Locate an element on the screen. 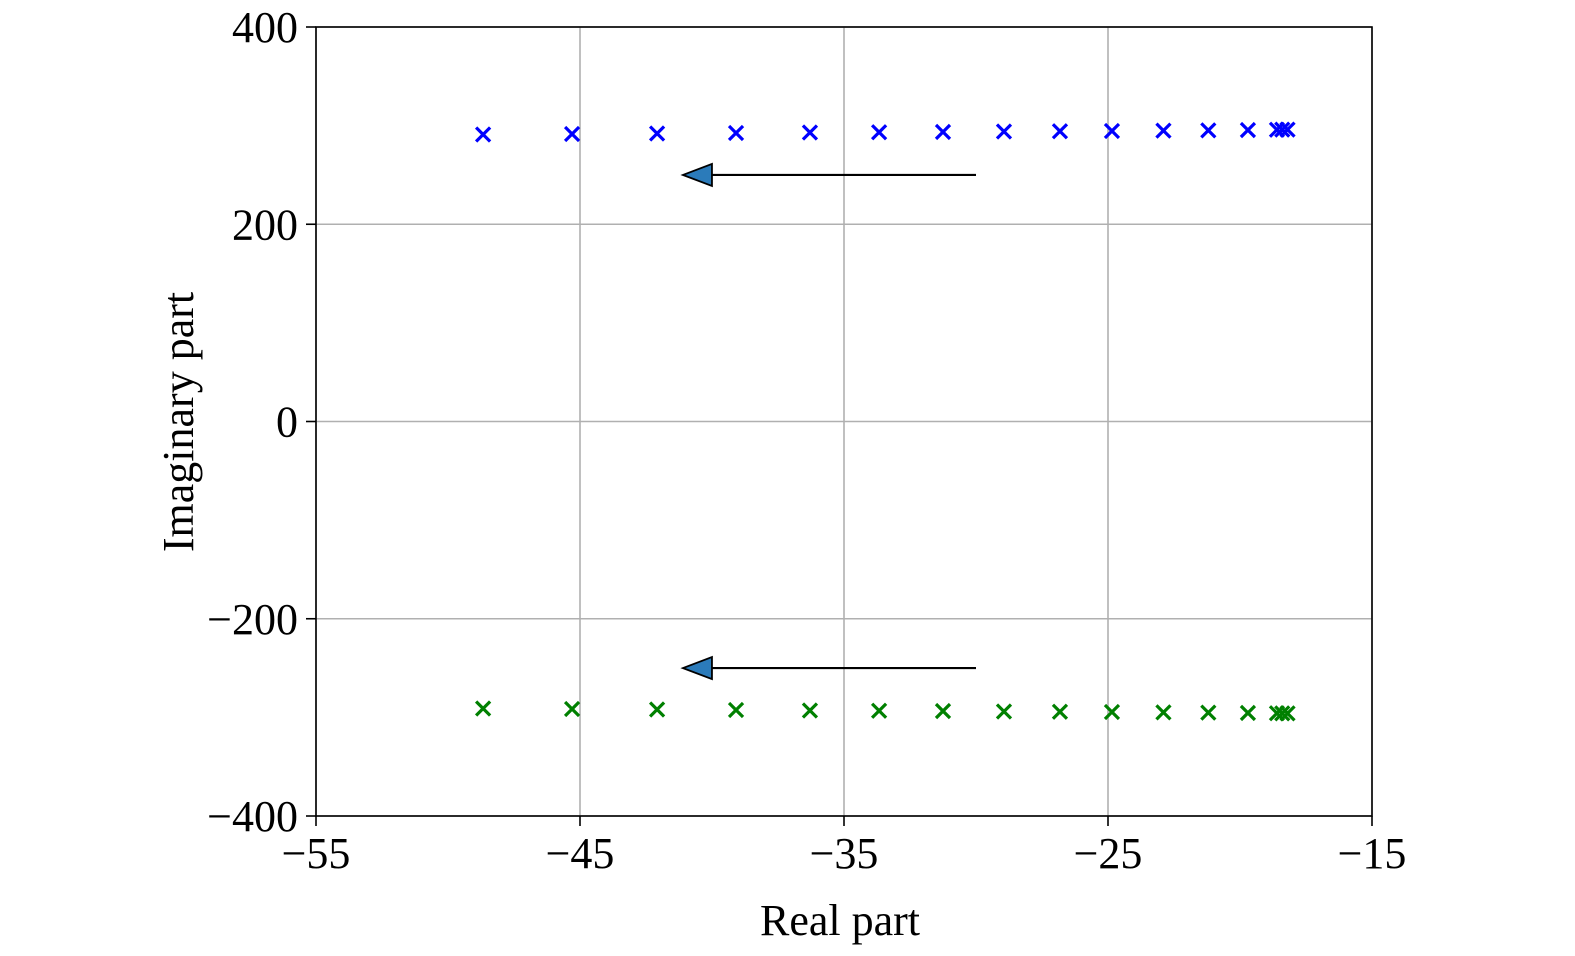  x-tick-label: −55 is located at coordinates (316, 853).